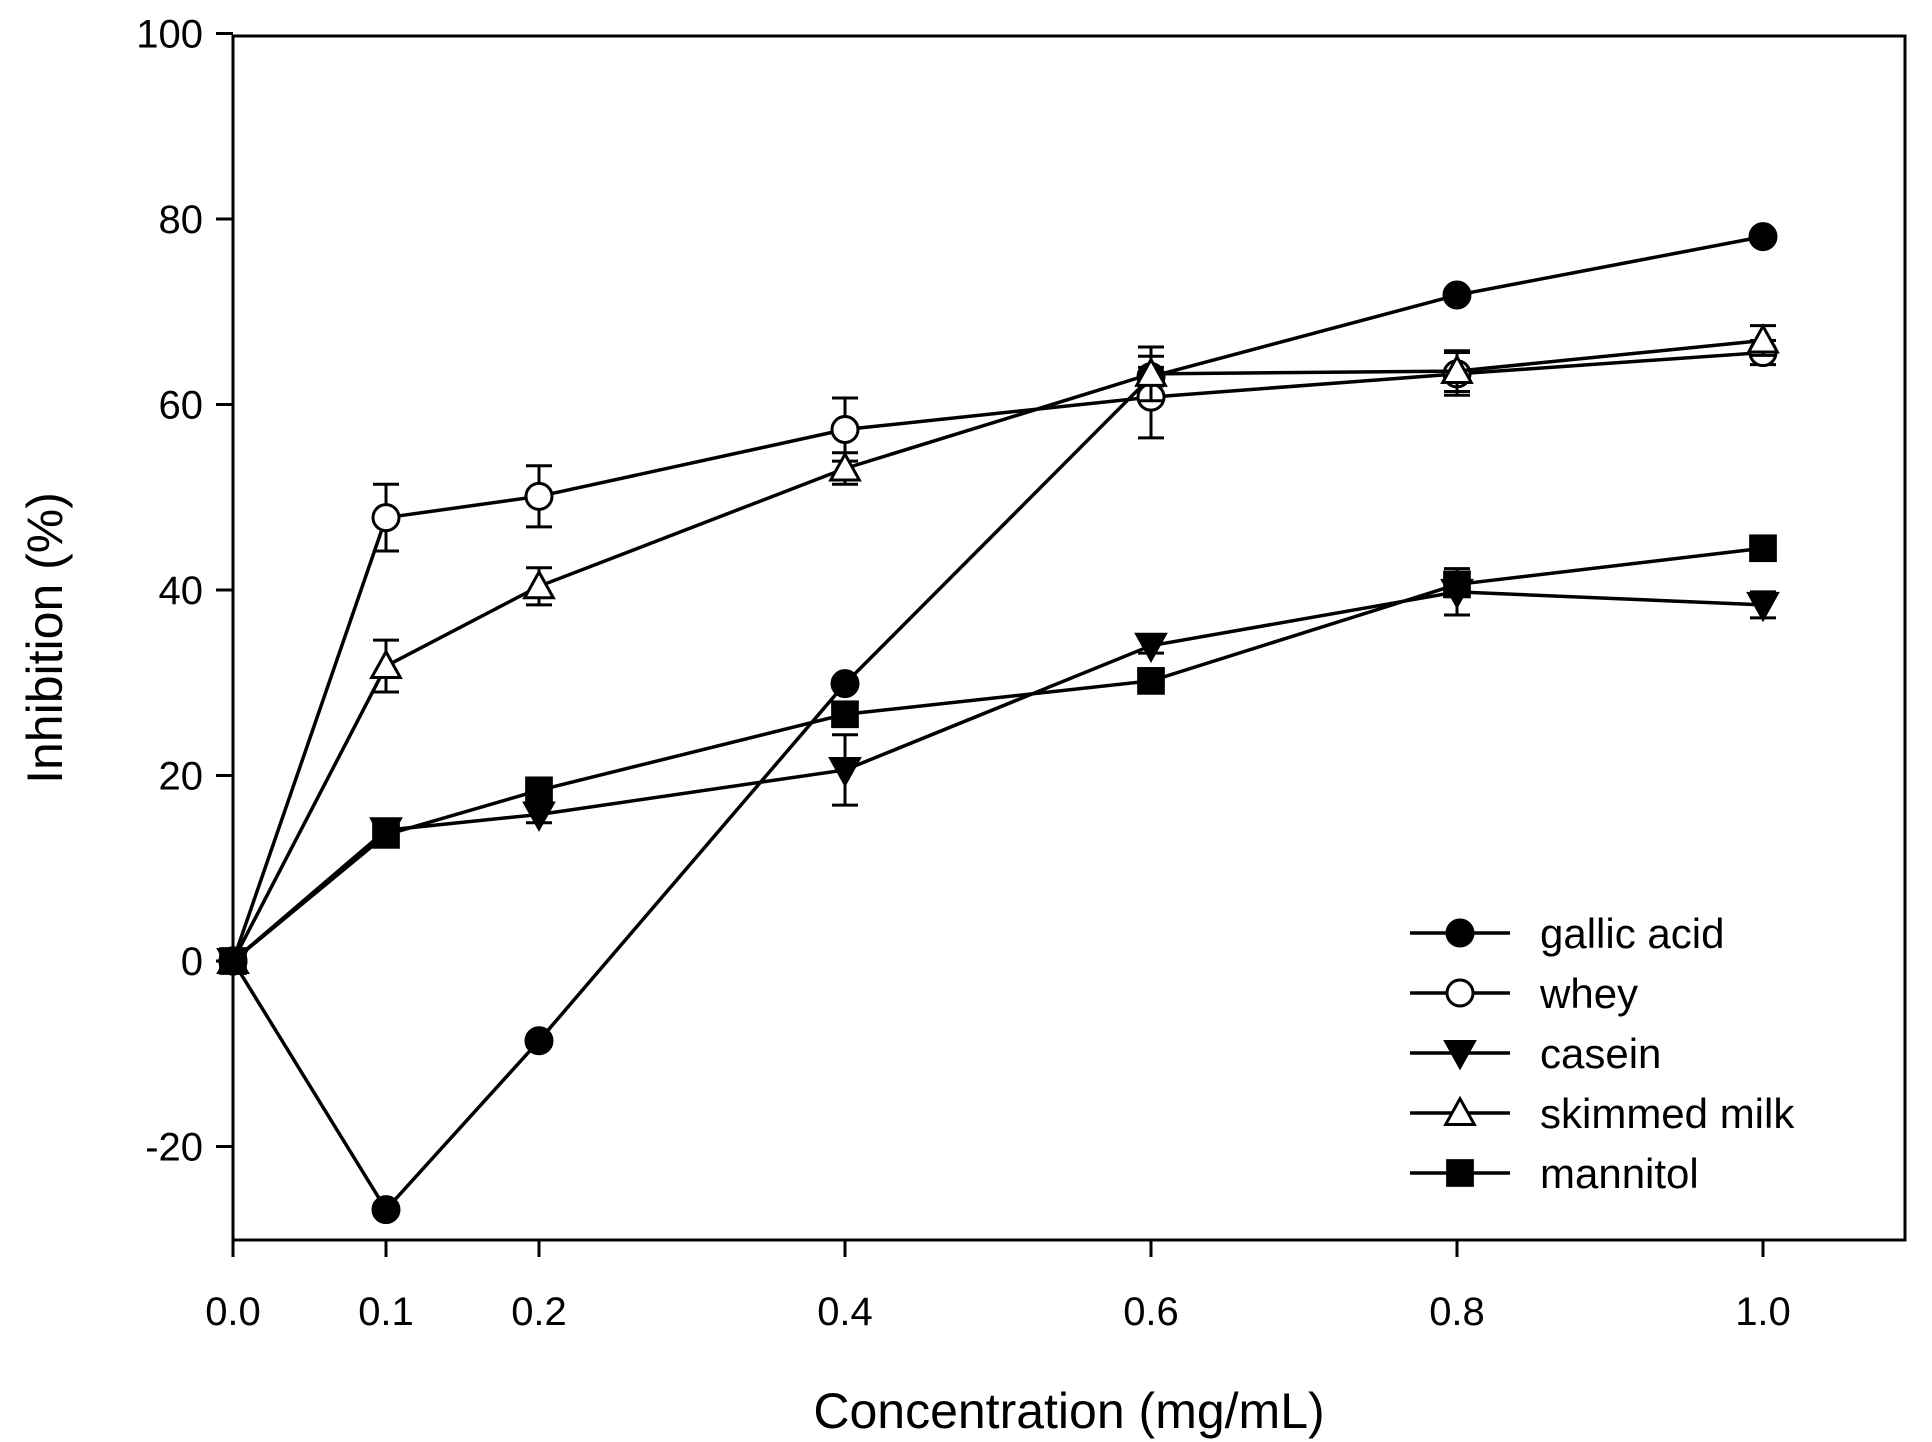 The height and width of the screenshot is (1442, 1932). What do you see at coordinates (181, 406) in the screenshot?
I see `y-tick-label: 60` at bounding box center [181, 406].